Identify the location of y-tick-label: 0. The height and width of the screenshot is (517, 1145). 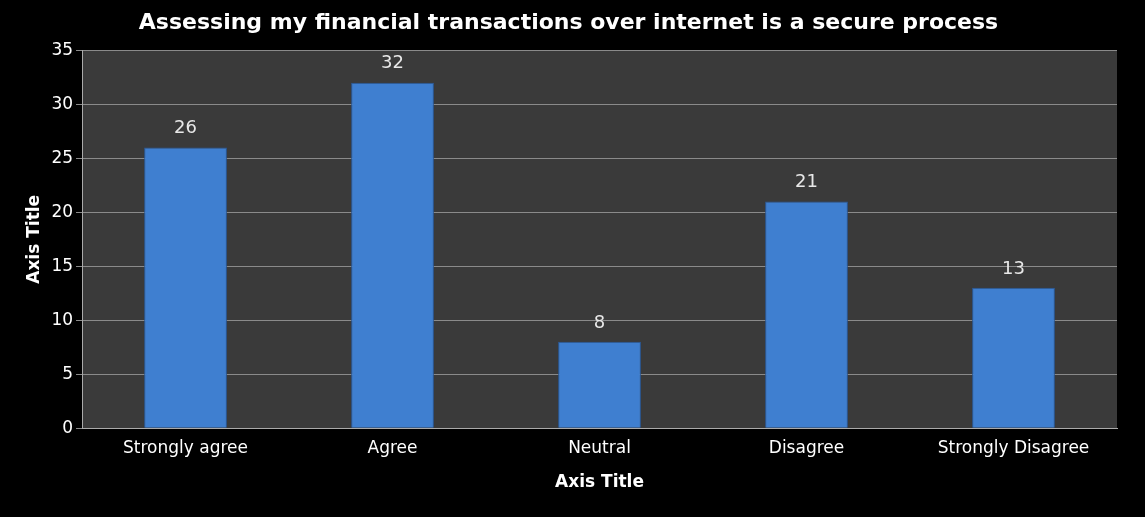
(68, 426).